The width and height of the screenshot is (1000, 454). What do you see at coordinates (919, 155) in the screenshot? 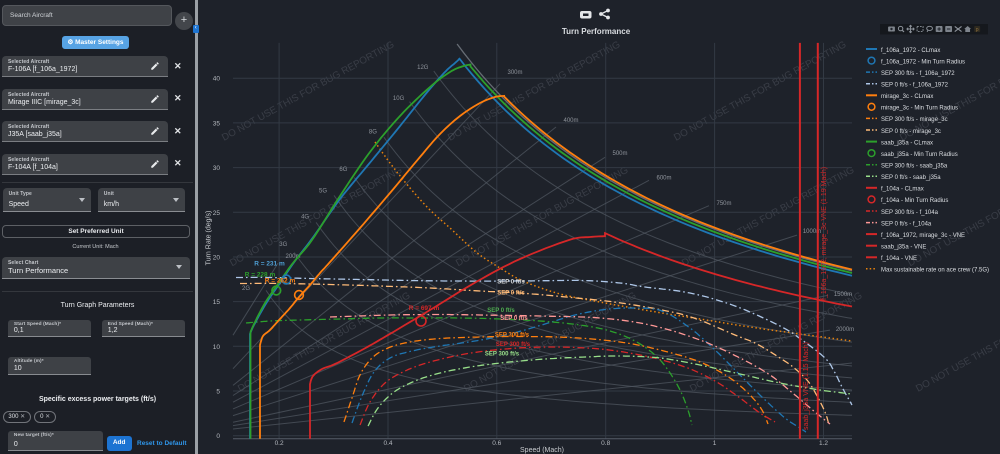
I see `svg-text: saab_j35a - Min Turn Radius` at bounding box center [919, 155].